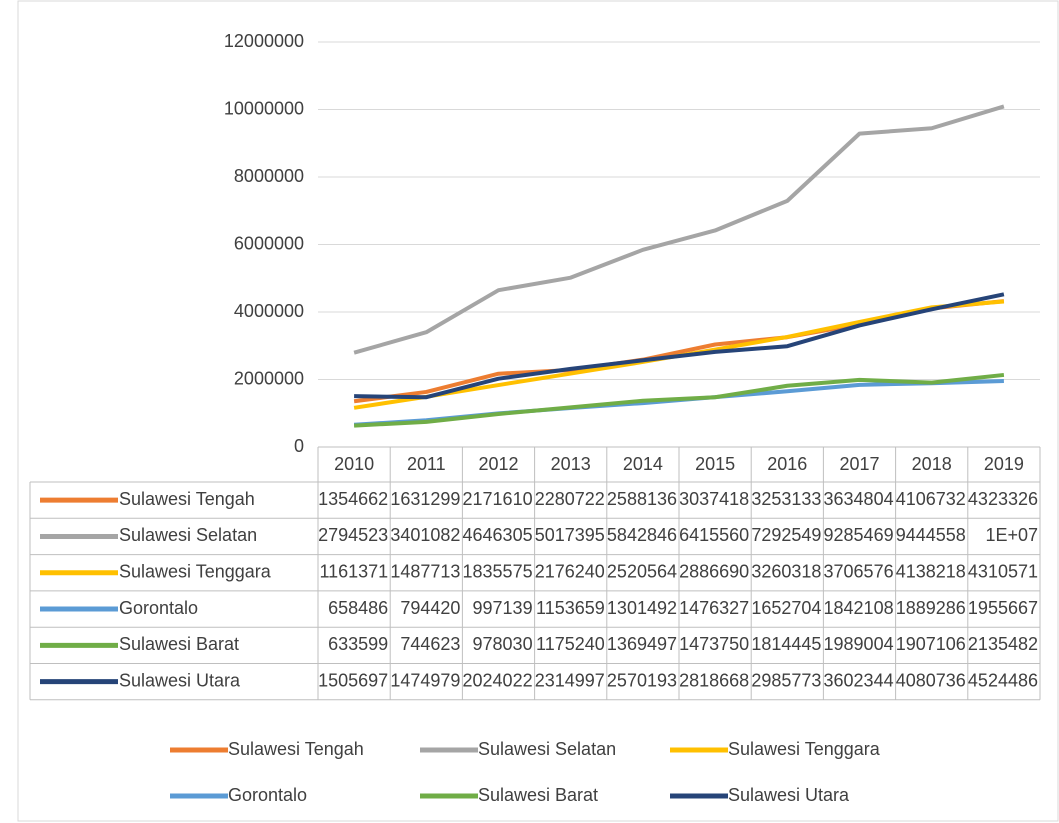  Describe the element at coordinates (571, 464) in the screenshot. I see `x-tick-label: 2013` at that location.